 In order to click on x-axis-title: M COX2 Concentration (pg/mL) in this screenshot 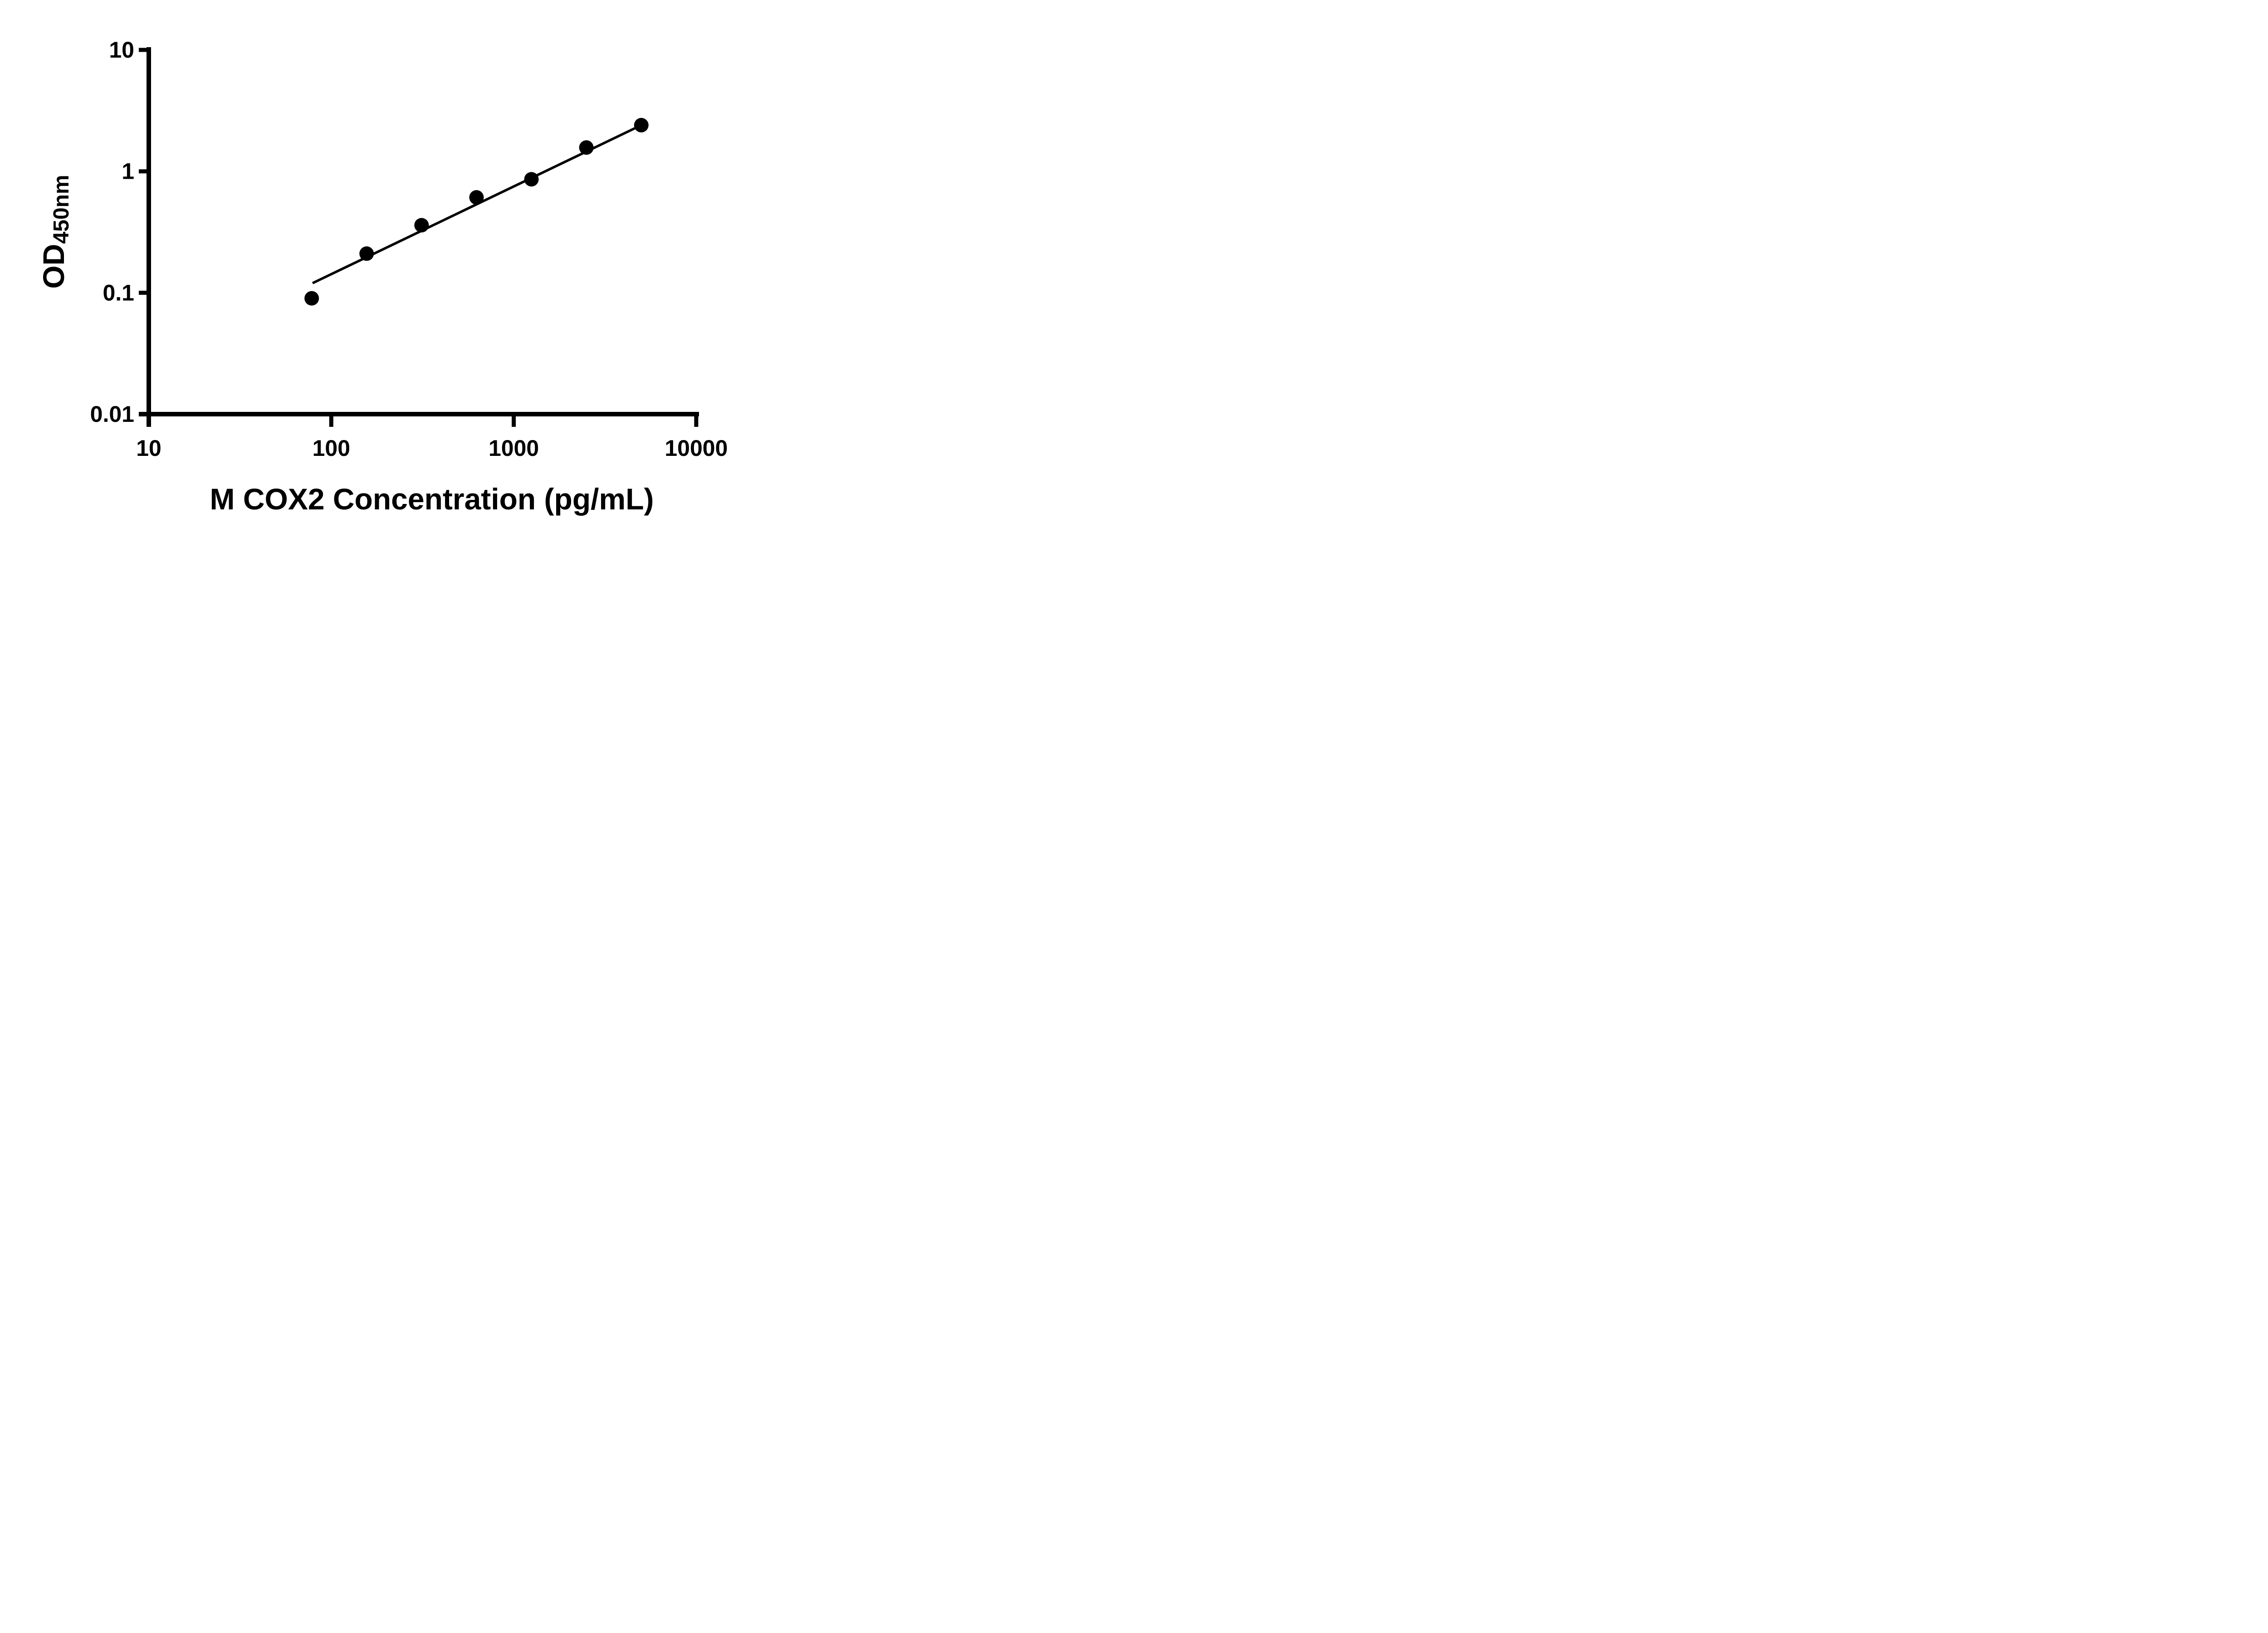, I will do `click(432, 499)`.